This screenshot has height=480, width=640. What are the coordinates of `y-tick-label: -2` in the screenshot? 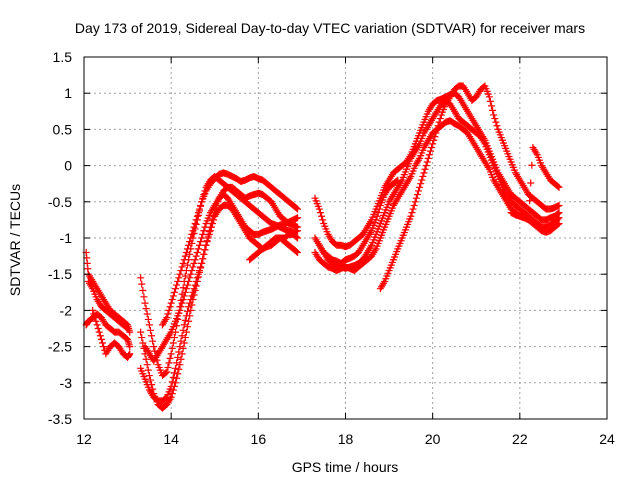 It's located at (66, 310).